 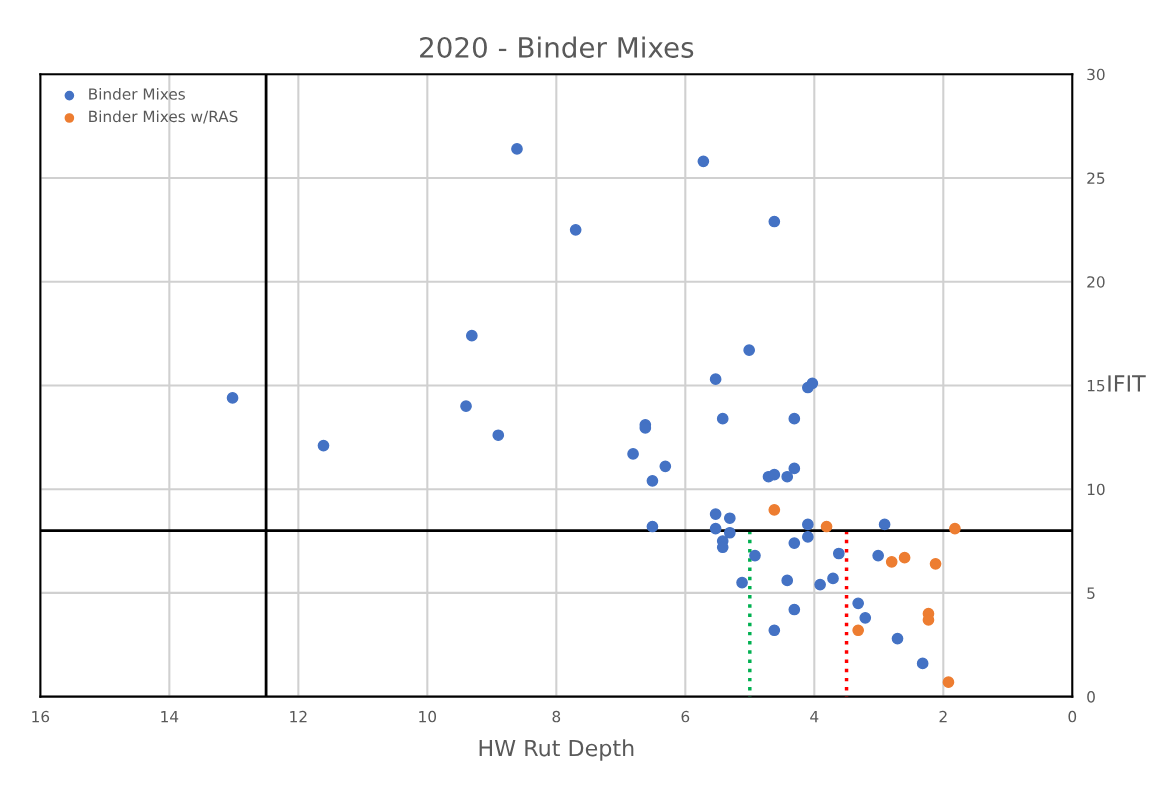 I want to click on chart-title: 2020 - Binder Mixes, so click(x=557, y=47).